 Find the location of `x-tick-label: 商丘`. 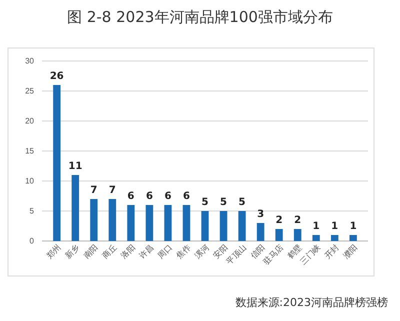

x-tick-label: 商丘 is located at coordinates (109, 251).